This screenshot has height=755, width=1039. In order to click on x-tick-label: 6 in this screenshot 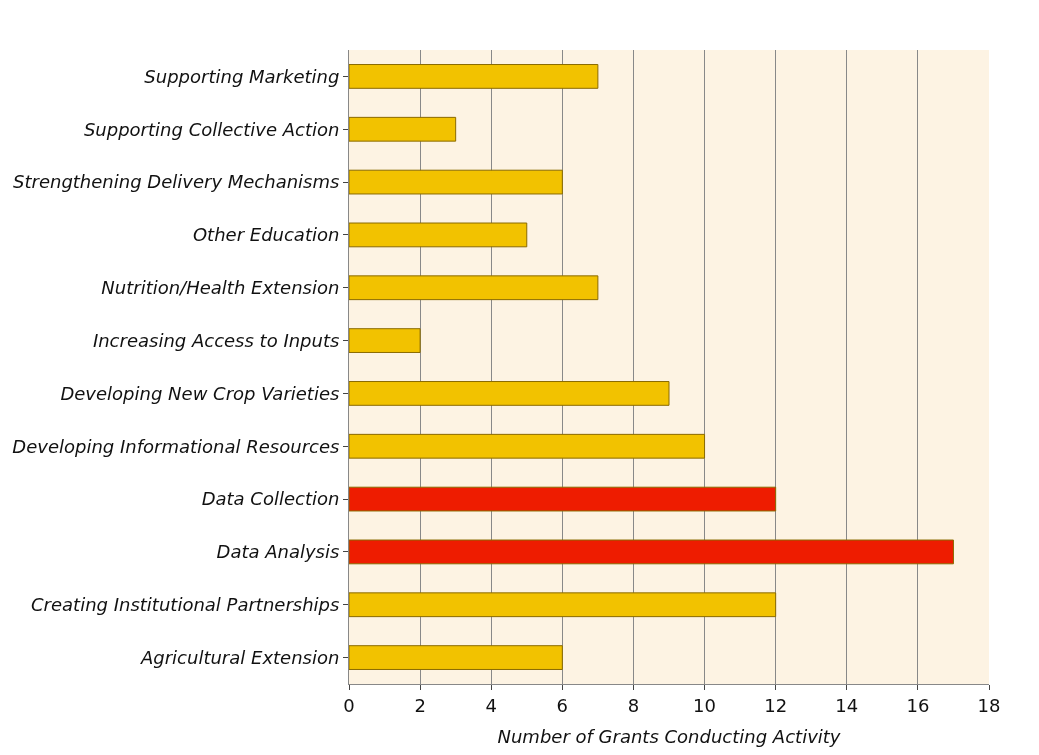, I will do `click(562, 705)`.